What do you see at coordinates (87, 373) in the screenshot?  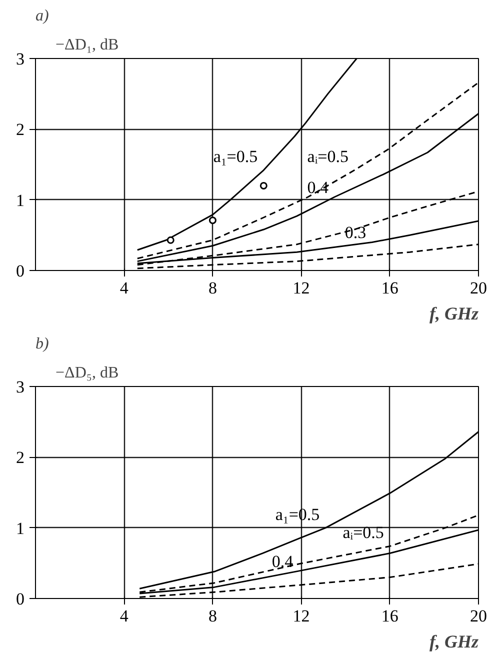 I see `y-axis-title: −ΔD₅, dB` at bounding box center [87, 373].